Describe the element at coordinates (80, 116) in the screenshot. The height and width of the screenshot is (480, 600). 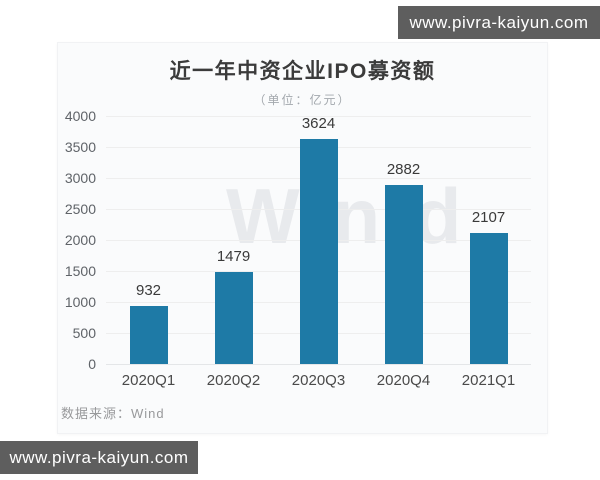
I see `y-axis-tick-4000: 4000` at that location.